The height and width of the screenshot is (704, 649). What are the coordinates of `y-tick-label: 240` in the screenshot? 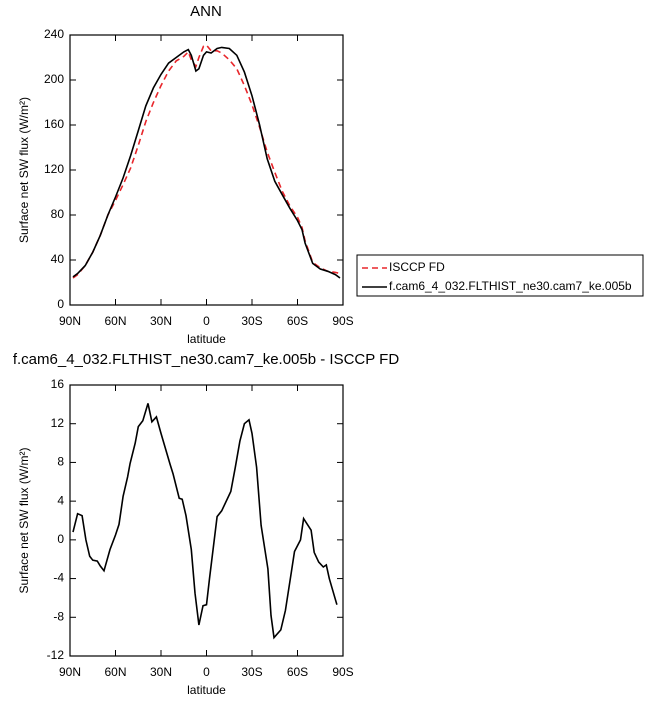 It's located at (54, 34).